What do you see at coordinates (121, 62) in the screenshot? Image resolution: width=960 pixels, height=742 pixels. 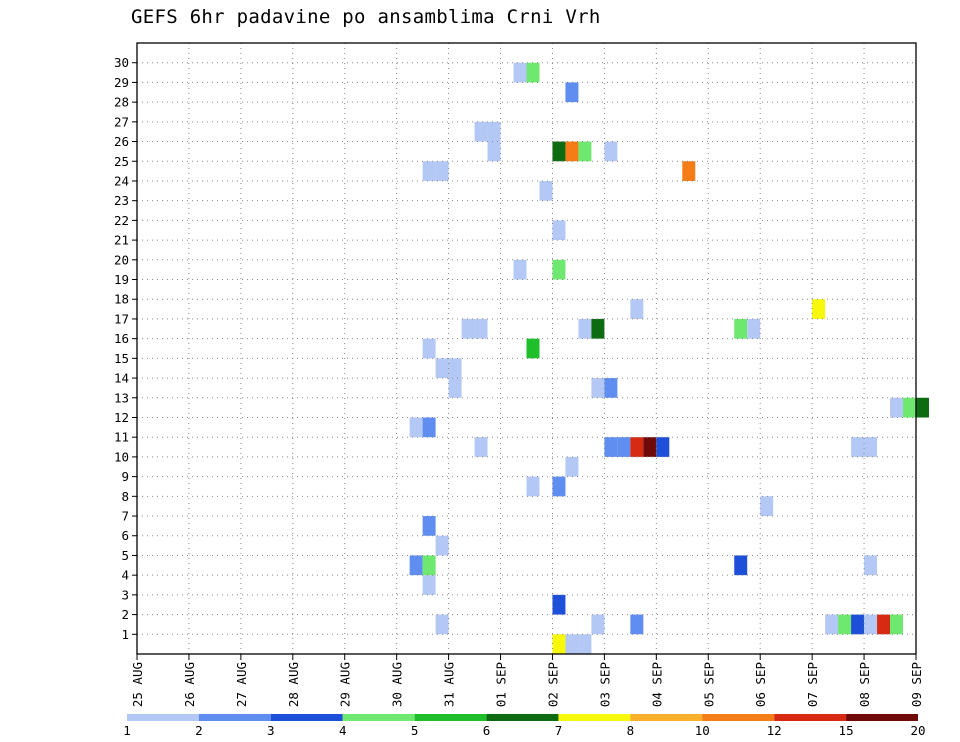 I see `y-tick-label: 30` at bounding box center [121, 62].